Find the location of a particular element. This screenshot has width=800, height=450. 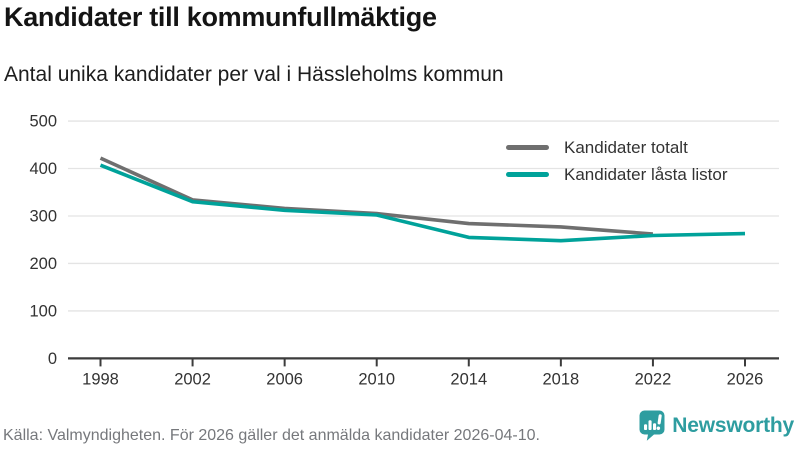

x-tick-label-2026: 2026 is located at coordinates (745, 380).